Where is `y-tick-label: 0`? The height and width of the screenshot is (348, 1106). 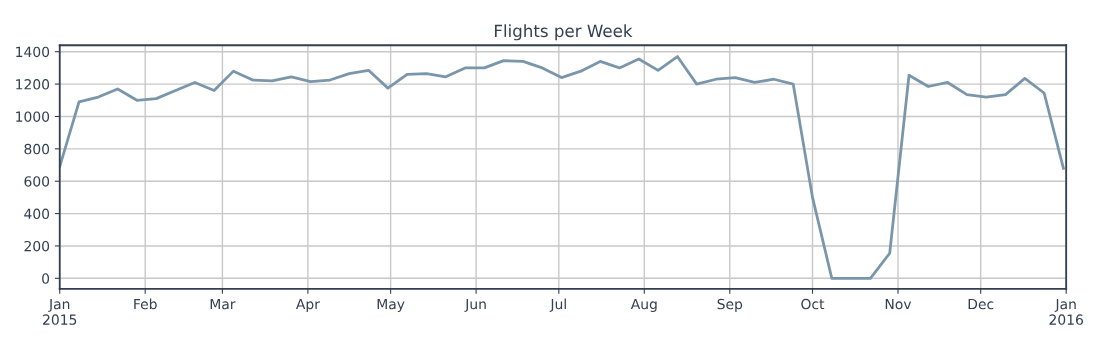 y-tick-label: 0 is located at coordinates (46, 278).